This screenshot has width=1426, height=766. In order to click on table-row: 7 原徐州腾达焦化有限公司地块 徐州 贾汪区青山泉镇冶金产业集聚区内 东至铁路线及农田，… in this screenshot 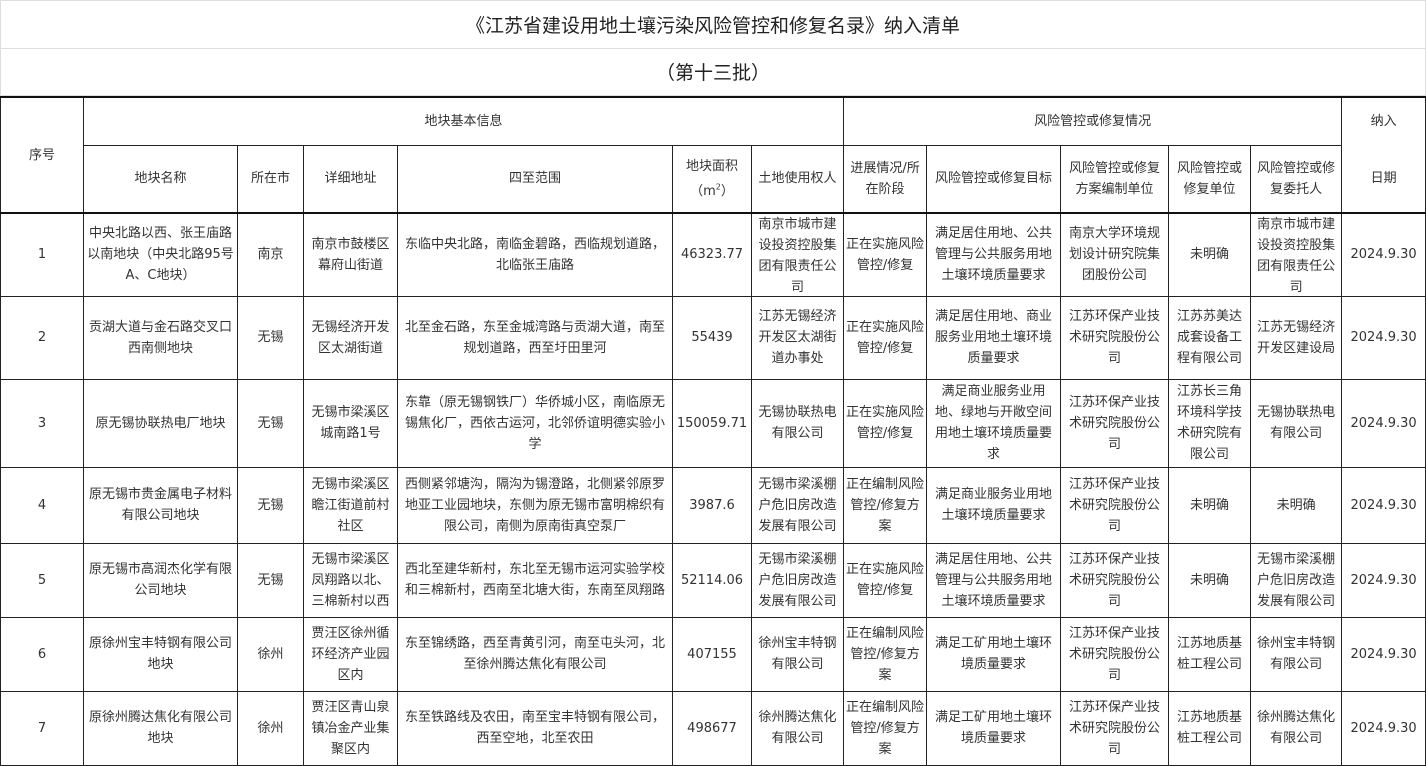, I will do `click(713, 728)`.